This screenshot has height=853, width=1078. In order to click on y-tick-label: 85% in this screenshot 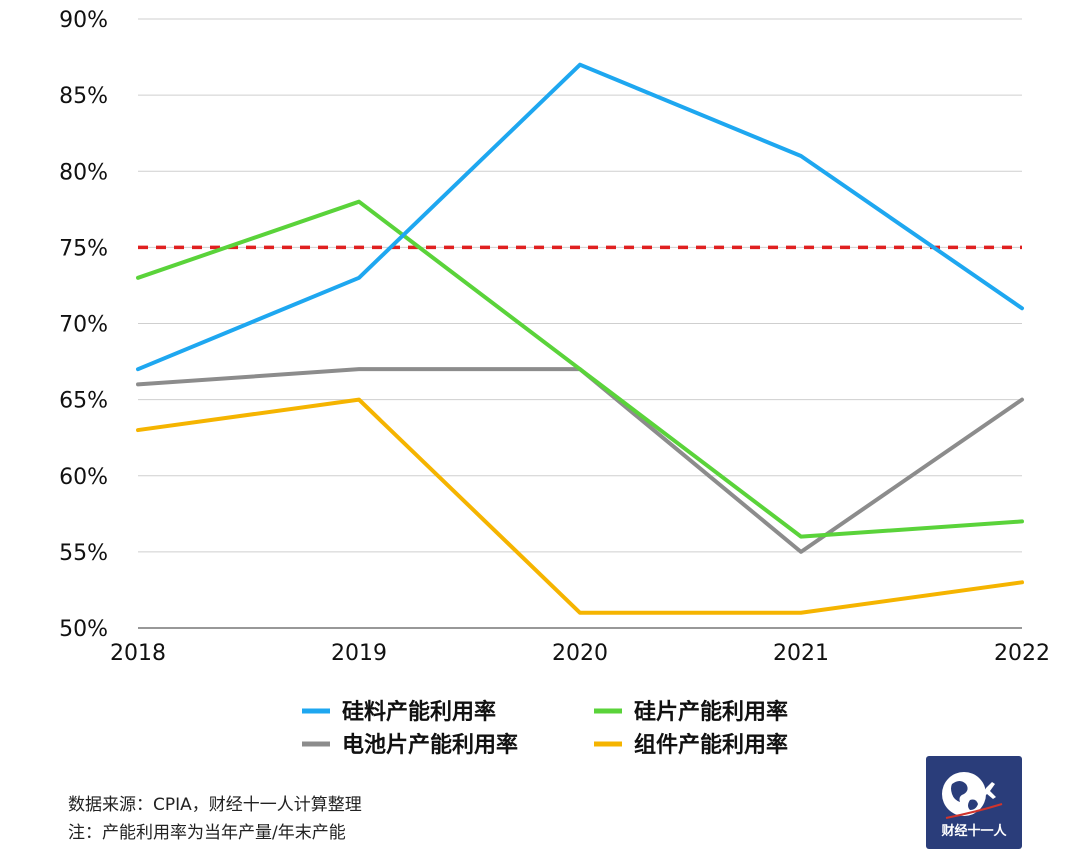, I will do `click(83, 96)`.